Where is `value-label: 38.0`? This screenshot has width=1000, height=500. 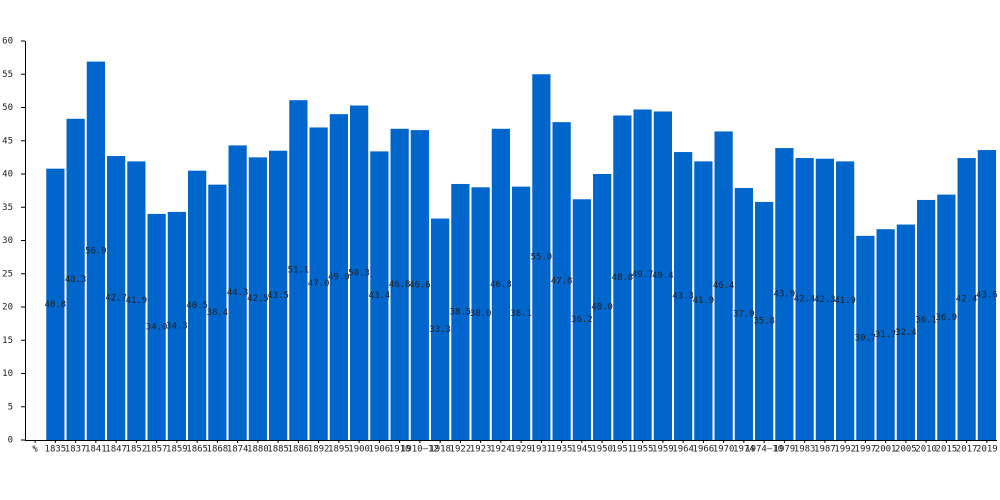 value-label: 38.0 is located at coordinates (481, 314).